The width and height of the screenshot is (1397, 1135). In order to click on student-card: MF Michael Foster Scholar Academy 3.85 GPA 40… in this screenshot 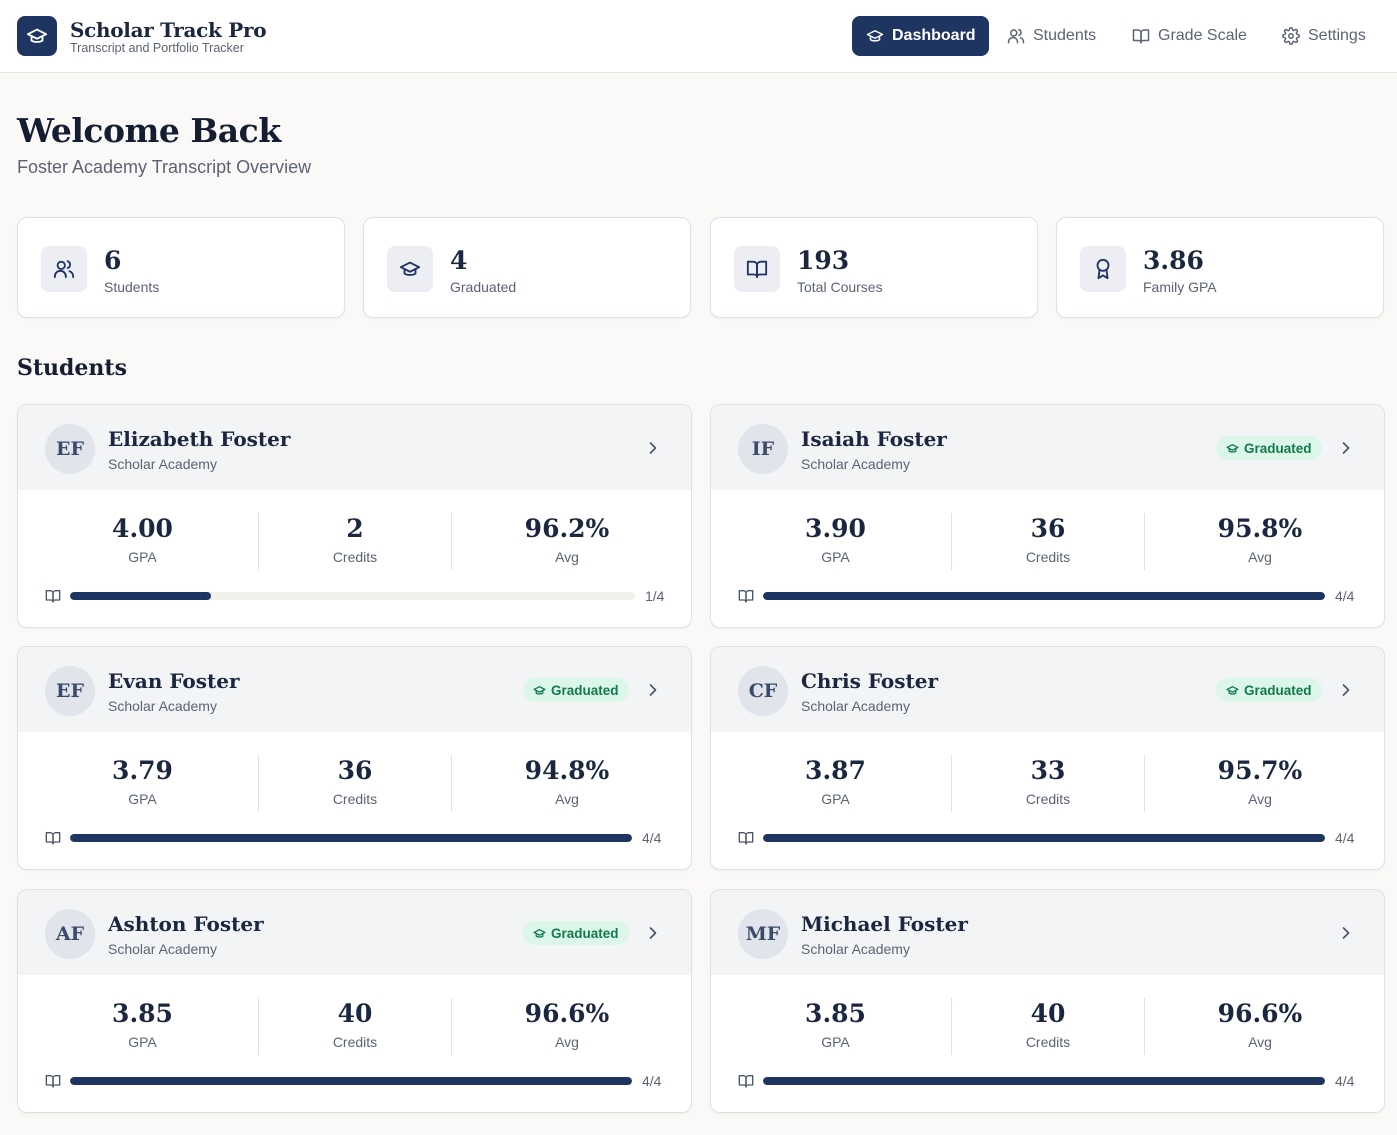, I will do `click(1047, 1001)`.